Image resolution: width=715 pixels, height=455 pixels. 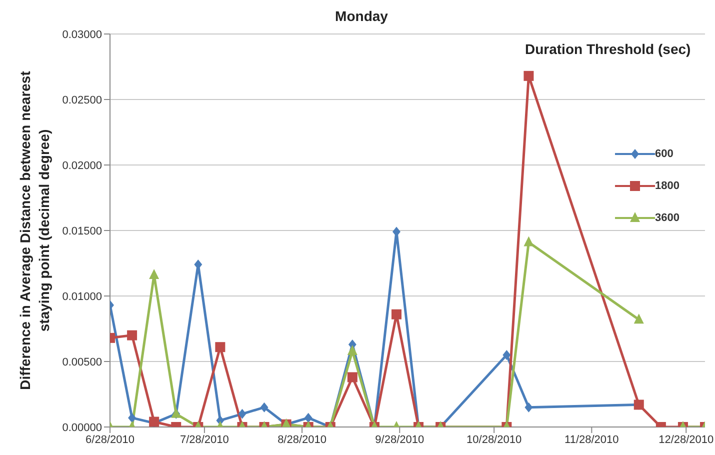 I want to click on legend-label: 1800, so click(x=667, y=186).